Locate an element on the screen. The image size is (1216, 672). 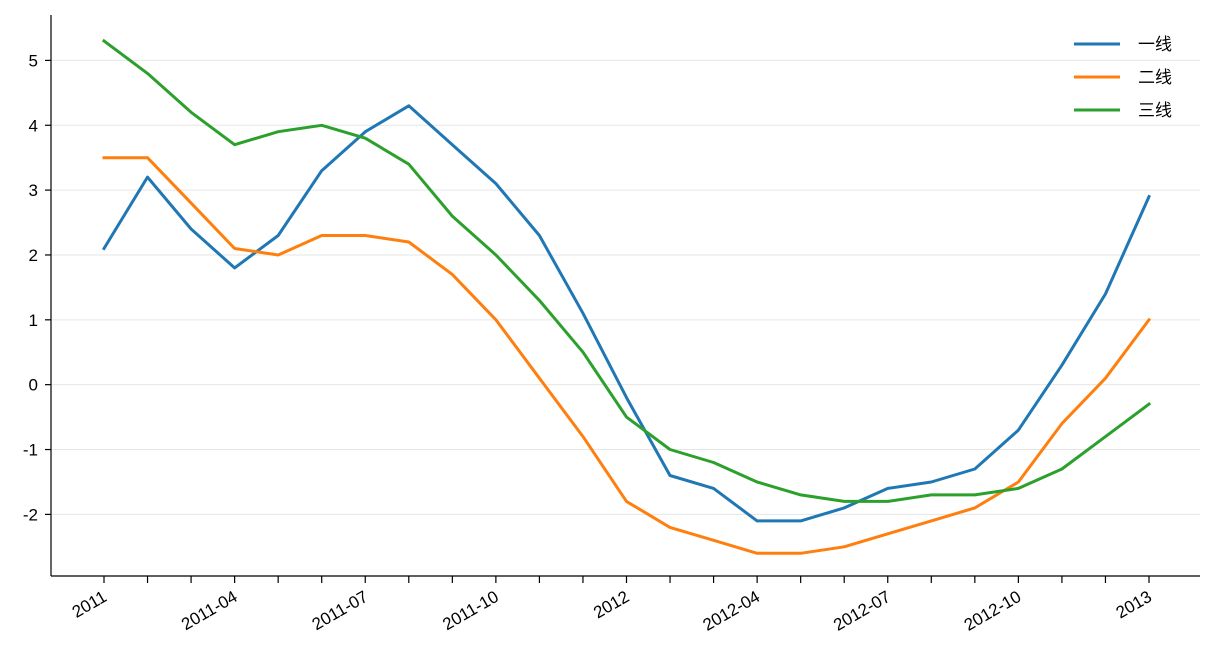
y-tick-label: -2 is located at coordinates (30, 514).